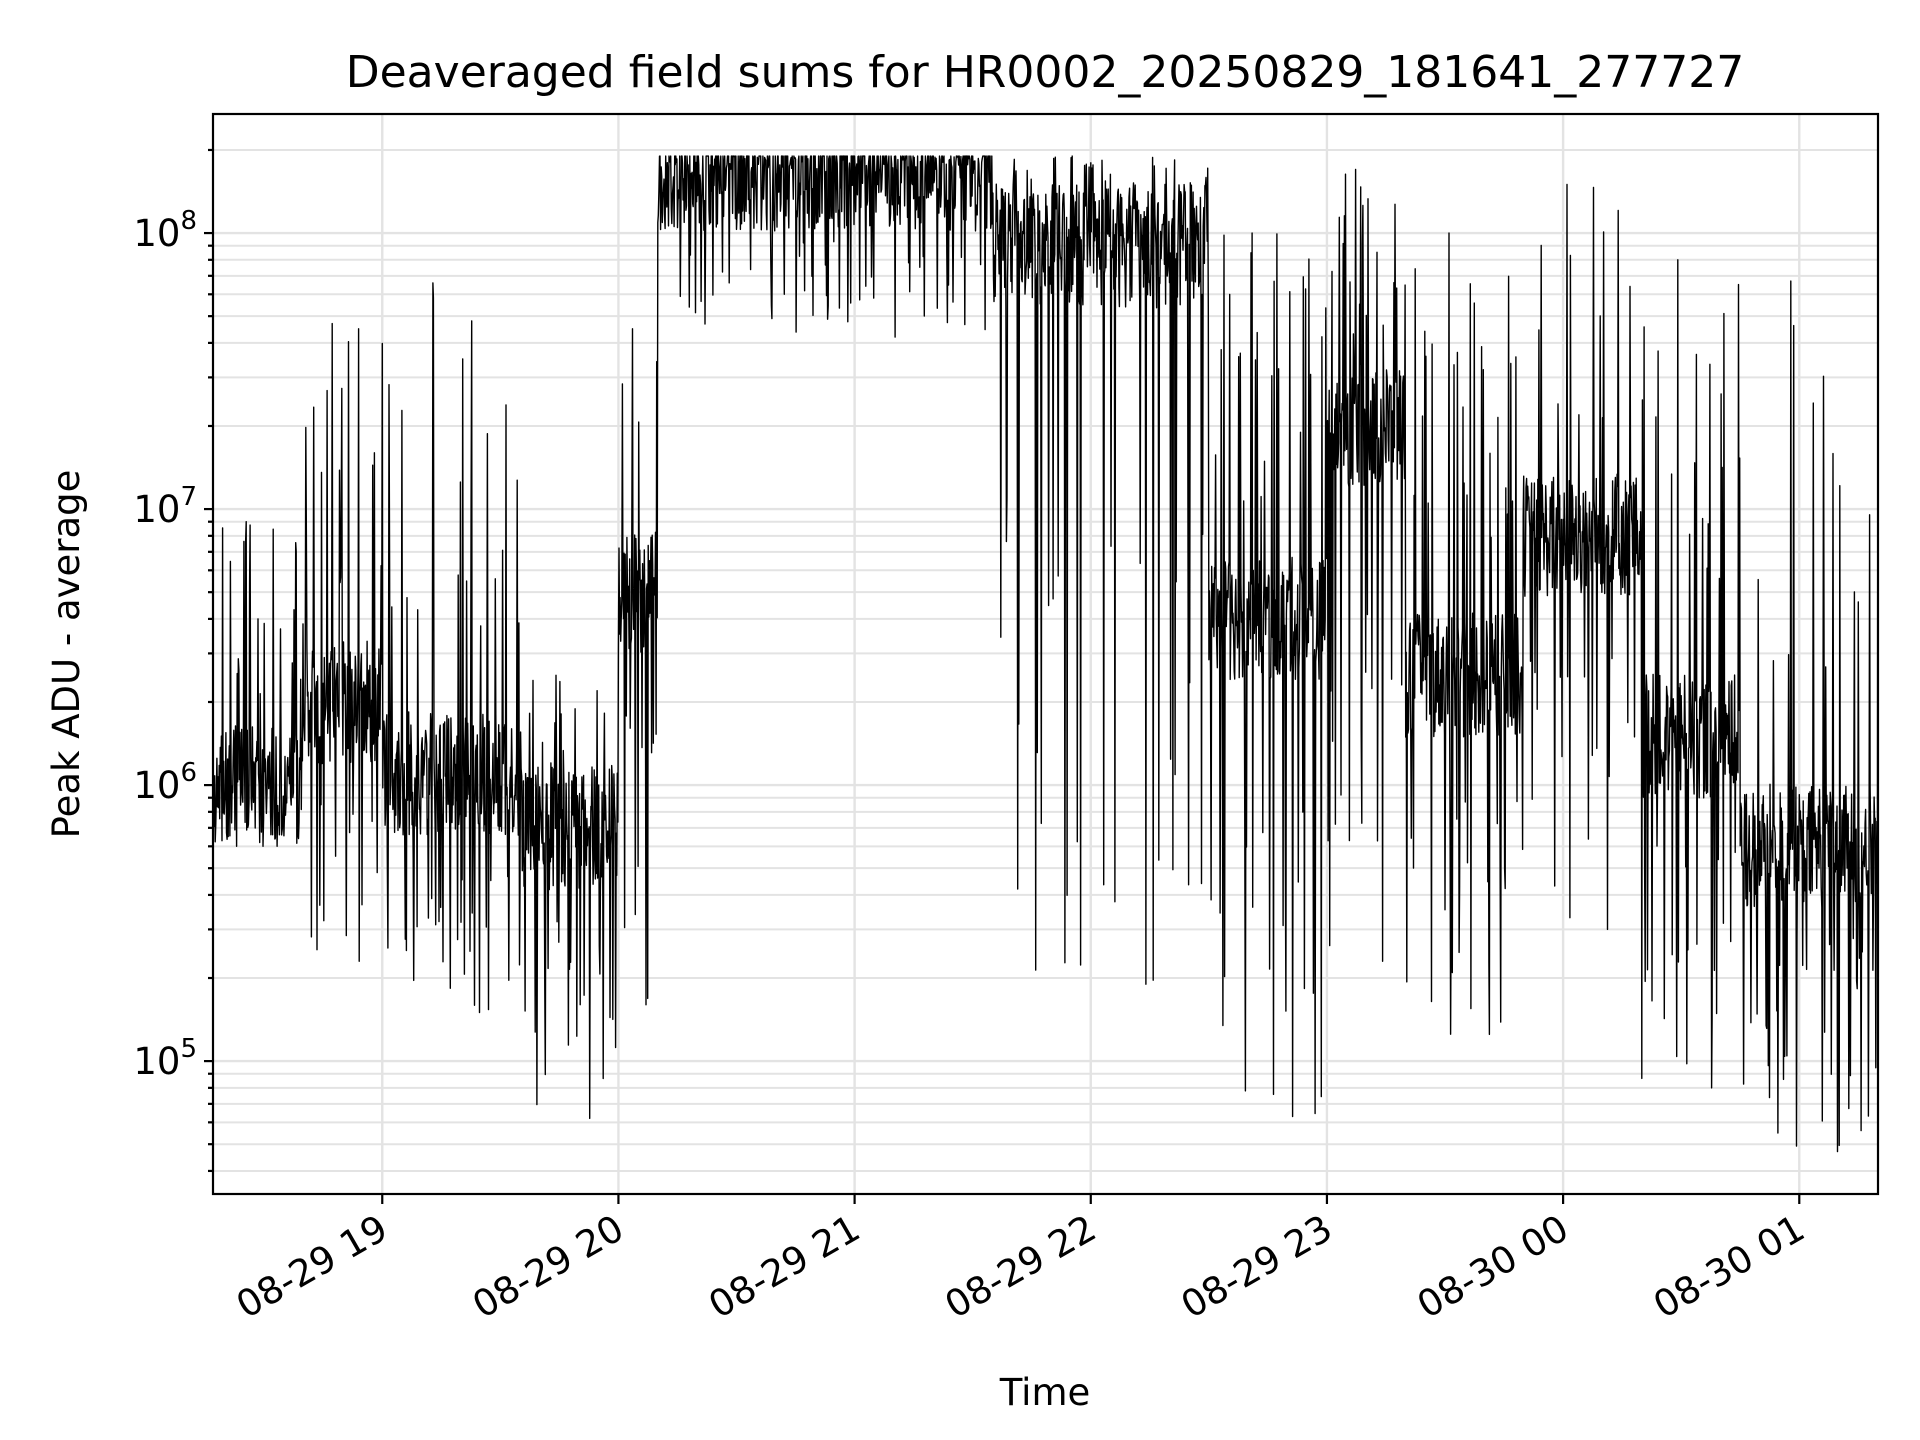 This screenshot has width=1920, height=1440. What do you see at coordinates (173, 660) in the screenshot?
I see `y-axis-ticks: 10⁵ 10⁶ 10⁷ 10⁸` at bounding box center [173, 660].